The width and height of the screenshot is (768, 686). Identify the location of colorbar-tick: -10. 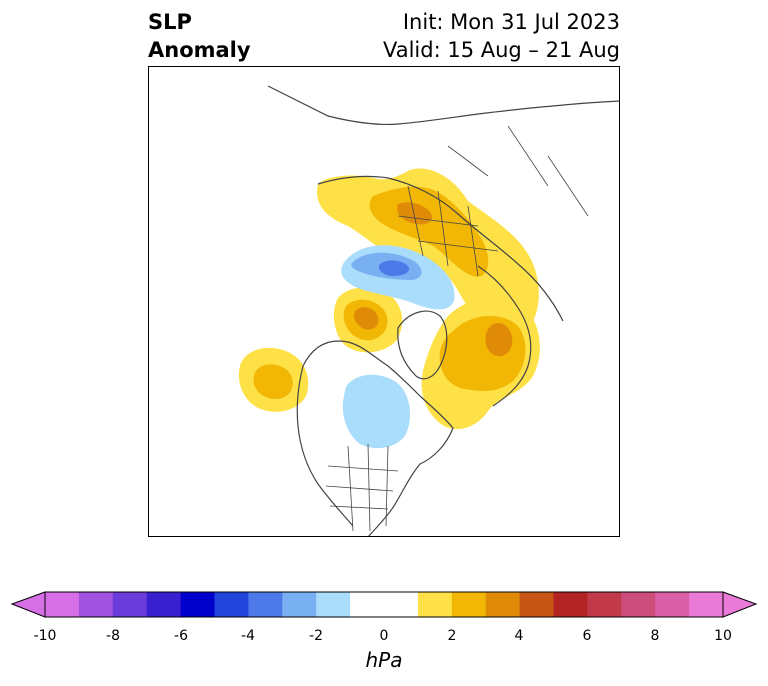
(45, 636).